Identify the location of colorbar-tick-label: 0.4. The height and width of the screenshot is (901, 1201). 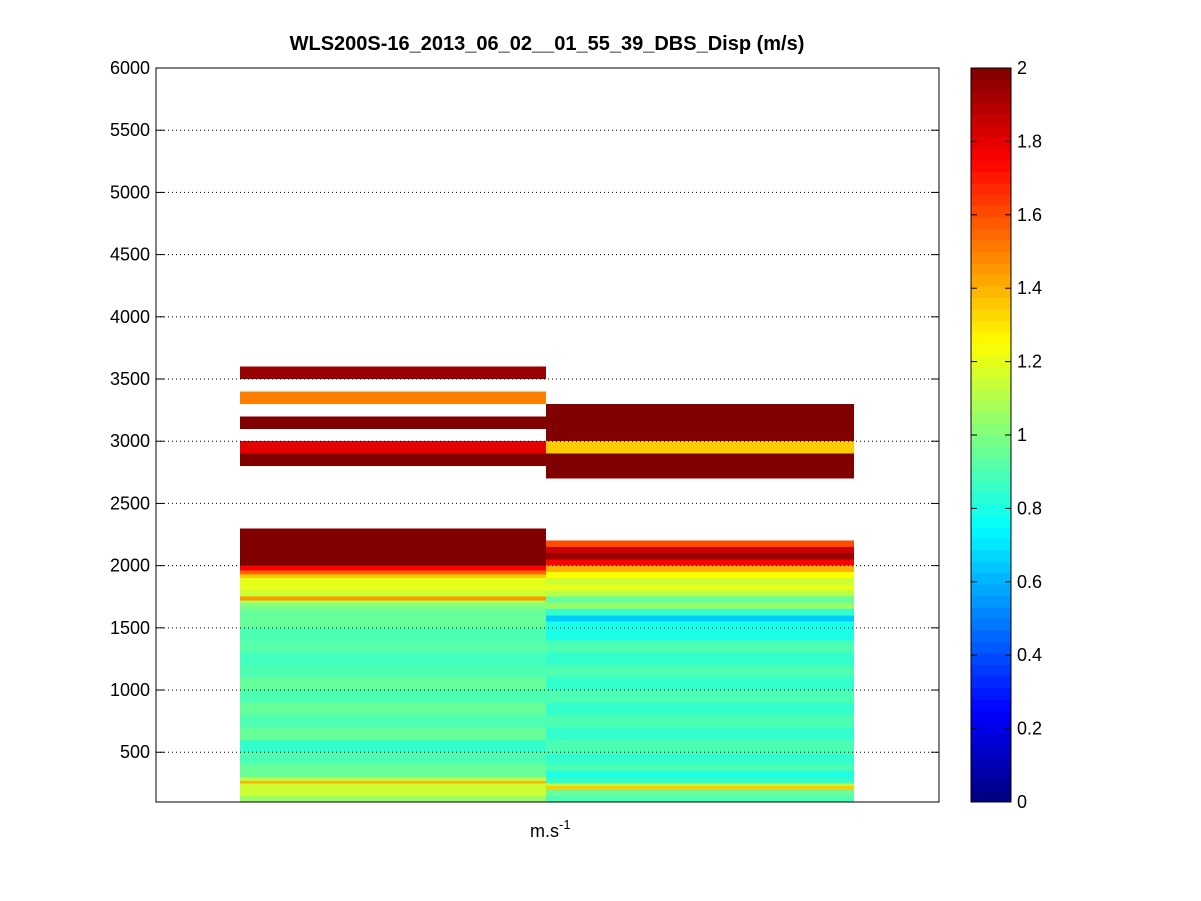
(1029, 655).